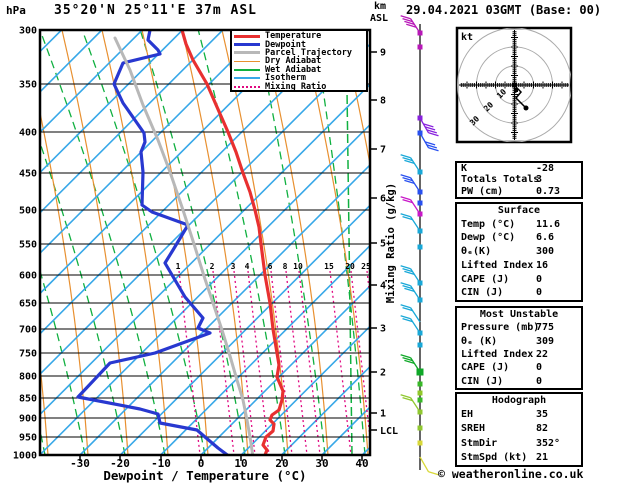 The image size is (629, 486). What do you see at coordinates (28, 438) in the screenshot?
I see `pressure-tick-label: 950` at bounding box center [28, 438].